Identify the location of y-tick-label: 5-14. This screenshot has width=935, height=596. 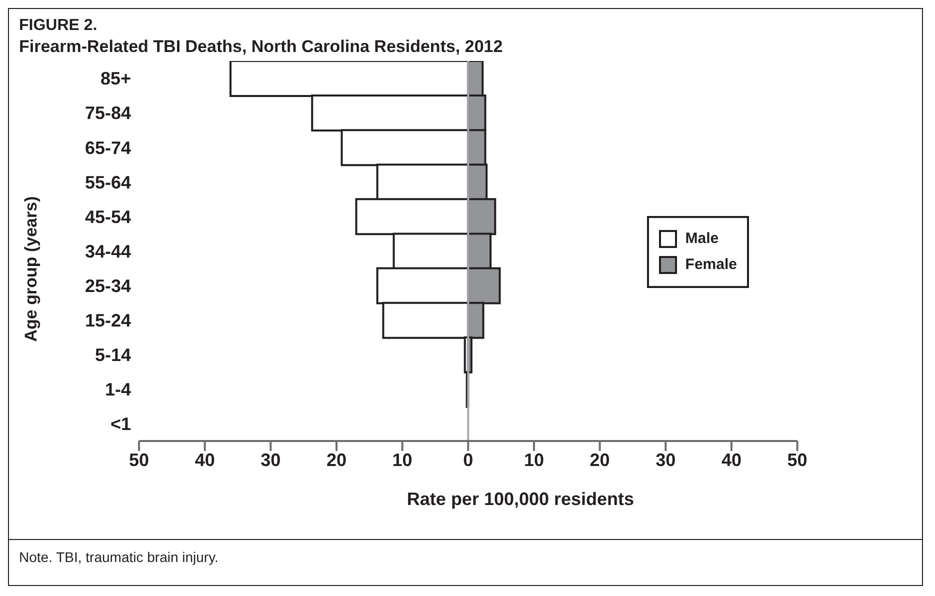
(112, 355).